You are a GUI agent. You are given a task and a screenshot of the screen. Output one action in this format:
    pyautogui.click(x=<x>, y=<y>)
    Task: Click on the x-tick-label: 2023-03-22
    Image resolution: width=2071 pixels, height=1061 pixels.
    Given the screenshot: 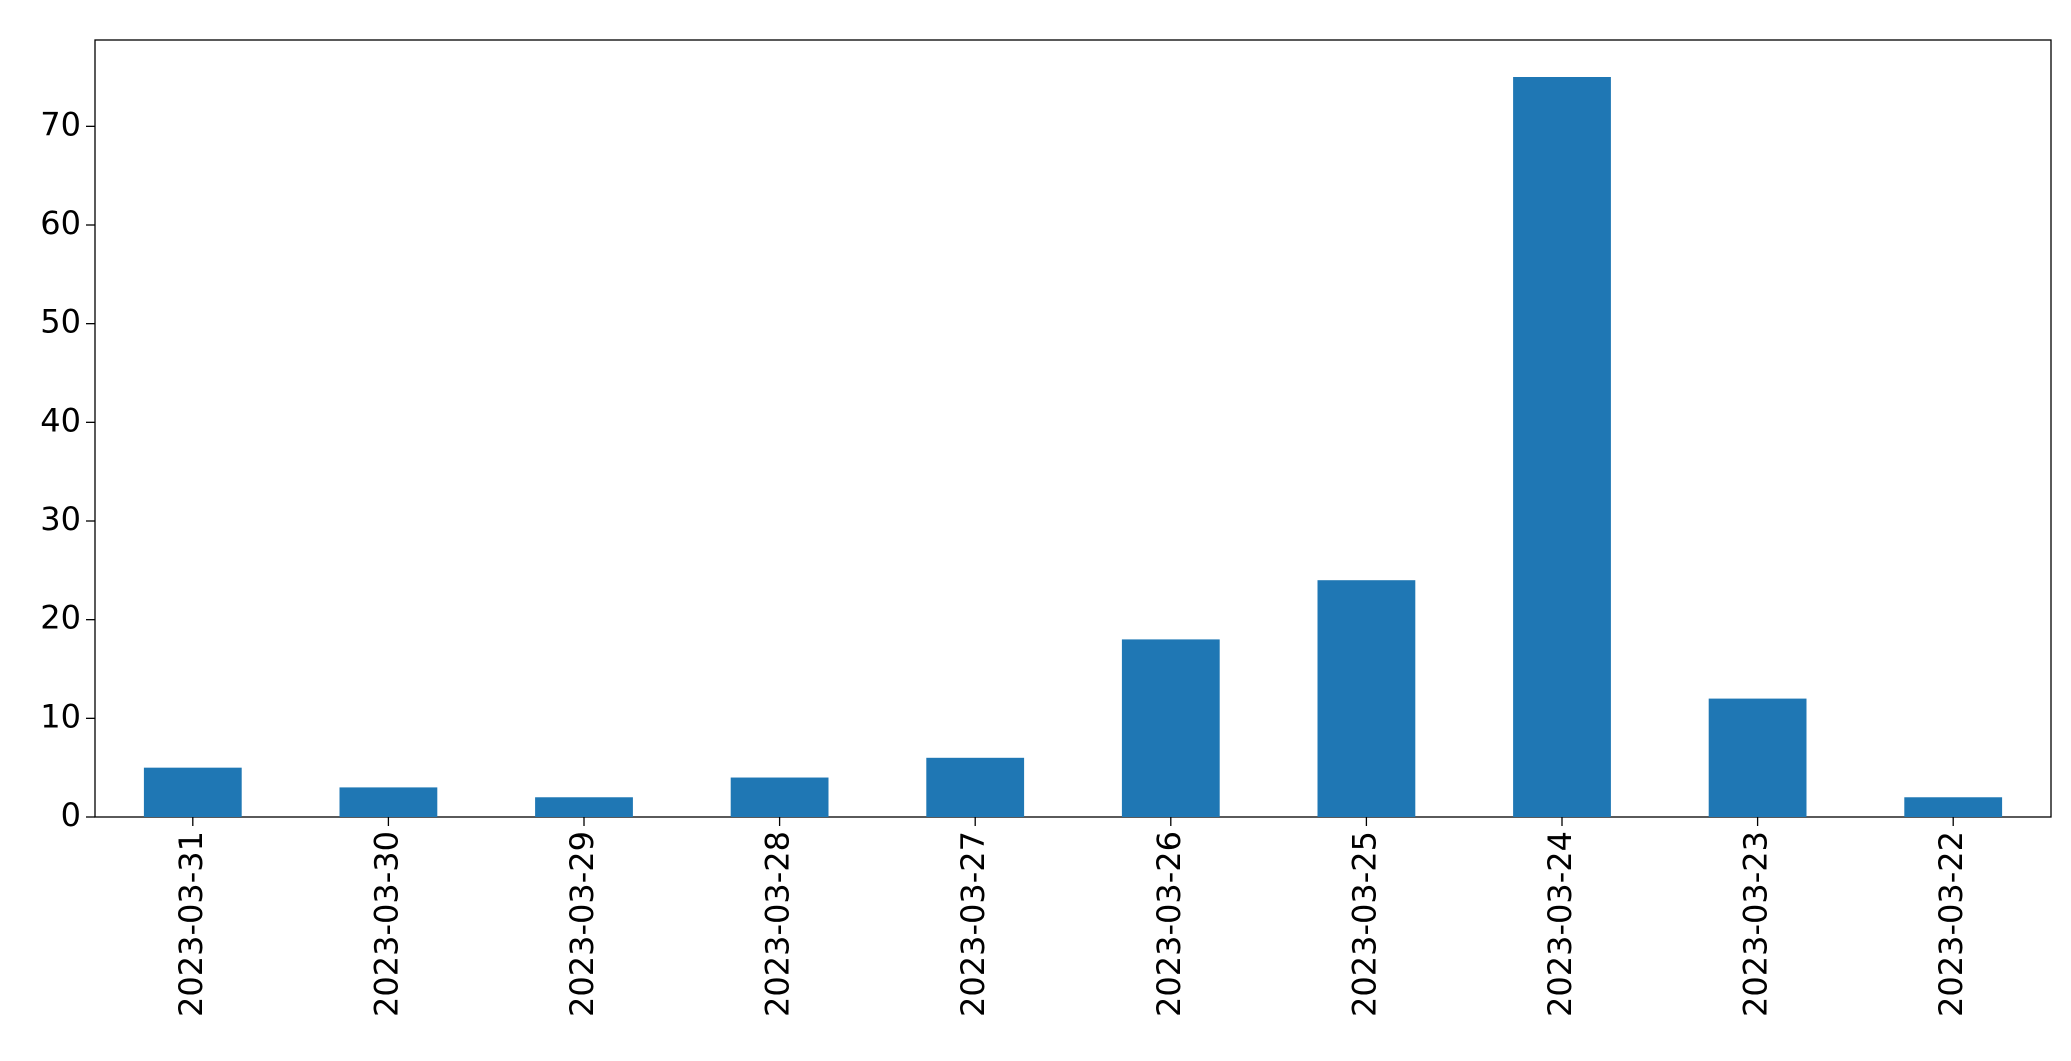 What is the action you would take?
    pyautogui.click(x=1951, y=924)
    